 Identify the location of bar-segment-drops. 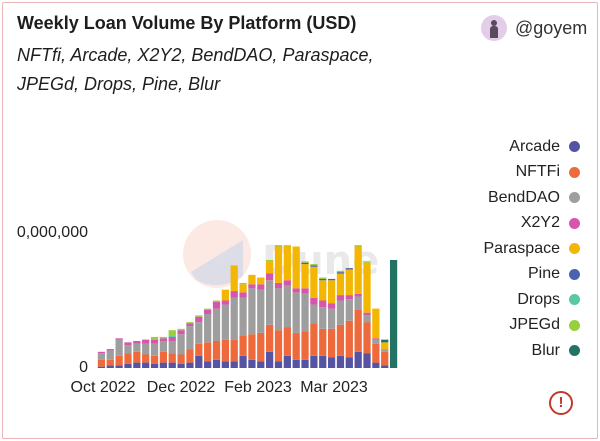
(172, 336).